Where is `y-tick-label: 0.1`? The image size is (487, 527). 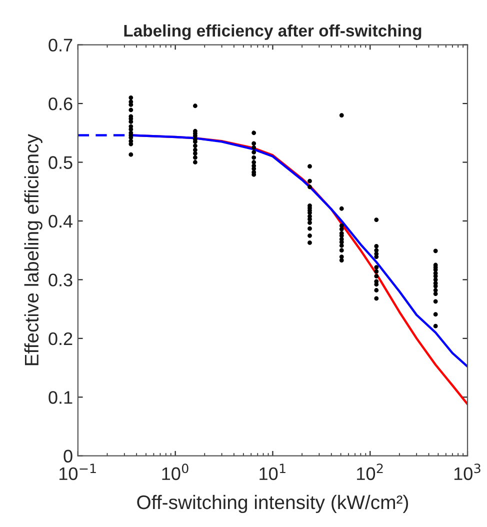 y-tick-label: 0.1 is located at coordinates (60, 397).